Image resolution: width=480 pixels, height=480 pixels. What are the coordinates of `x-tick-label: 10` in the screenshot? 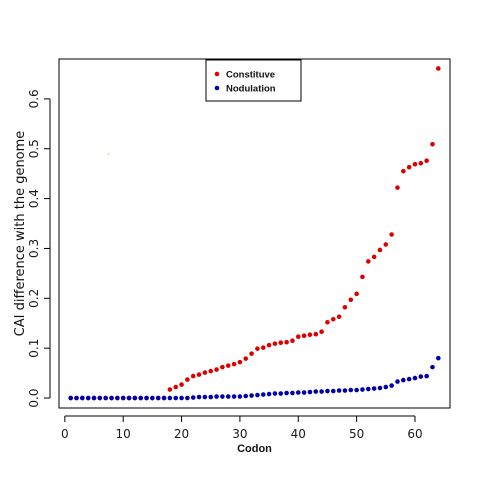 It's located at (123, 434).